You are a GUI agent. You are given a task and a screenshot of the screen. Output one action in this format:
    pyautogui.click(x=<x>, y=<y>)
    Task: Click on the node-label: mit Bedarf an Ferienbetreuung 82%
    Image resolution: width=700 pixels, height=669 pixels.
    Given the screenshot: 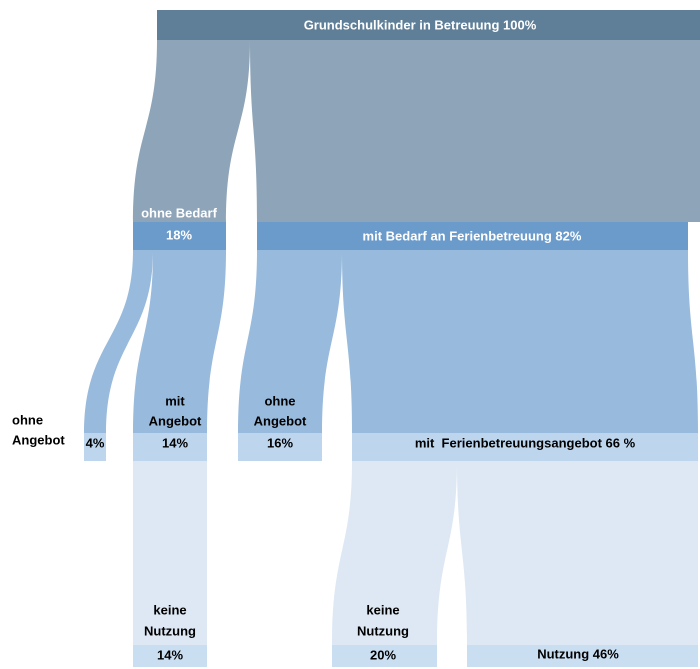 What is the action you would take?
    pyautogui.click(x=472, y=235)
    